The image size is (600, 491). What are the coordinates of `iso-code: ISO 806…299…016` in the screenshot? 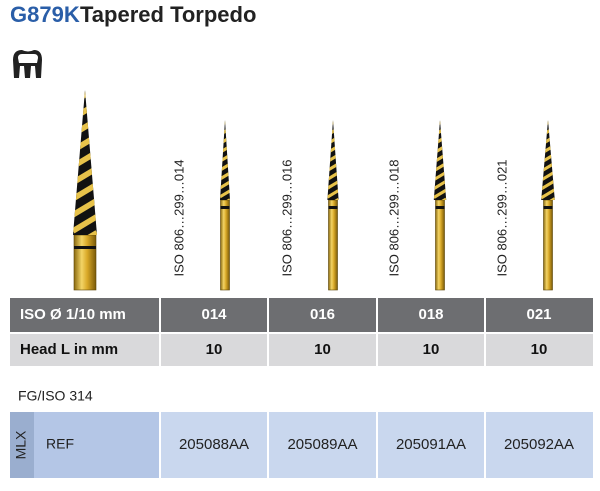 It's located at (286, 217).